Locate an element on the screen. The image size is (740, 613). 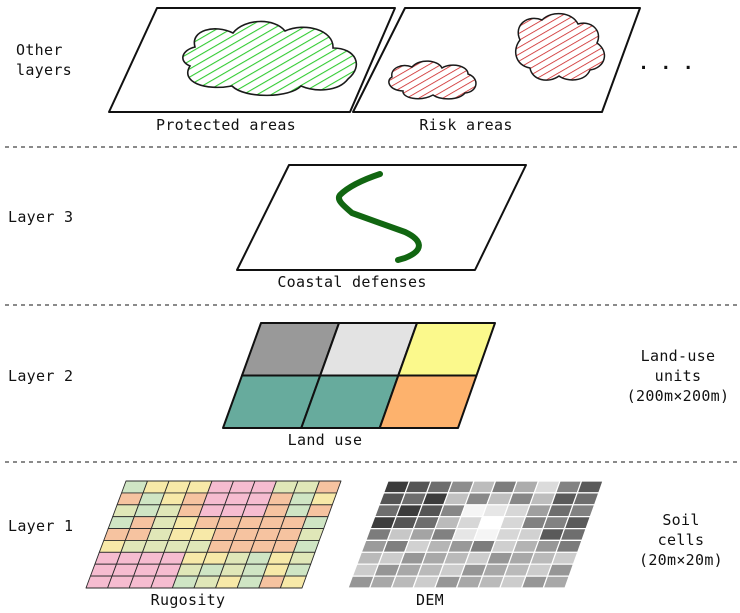
other-layers-label-line-2: layers is located at coordinates (44, 70).